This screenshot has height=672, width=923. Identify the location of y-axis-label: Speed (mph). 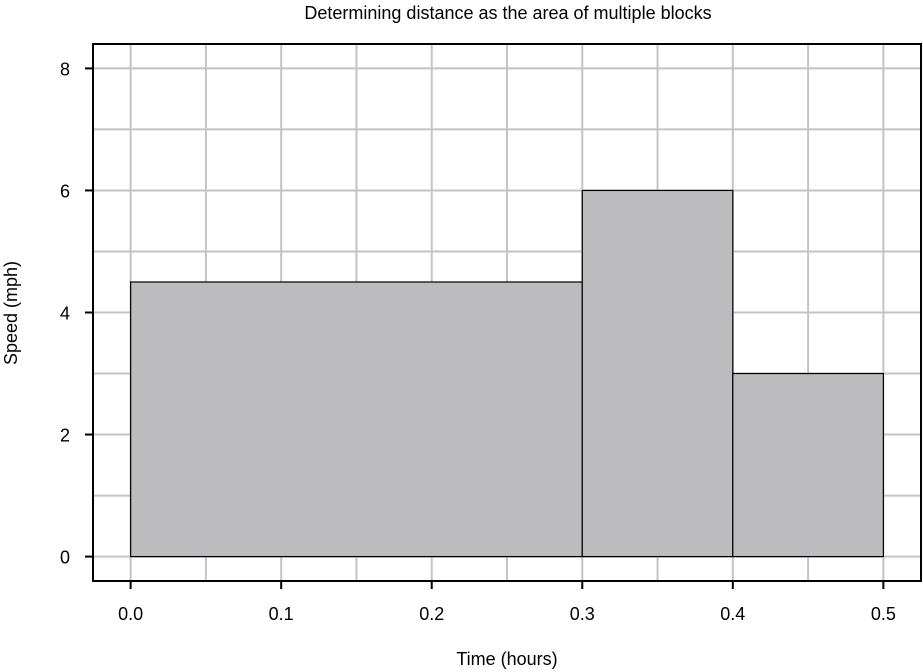
(11, 313).